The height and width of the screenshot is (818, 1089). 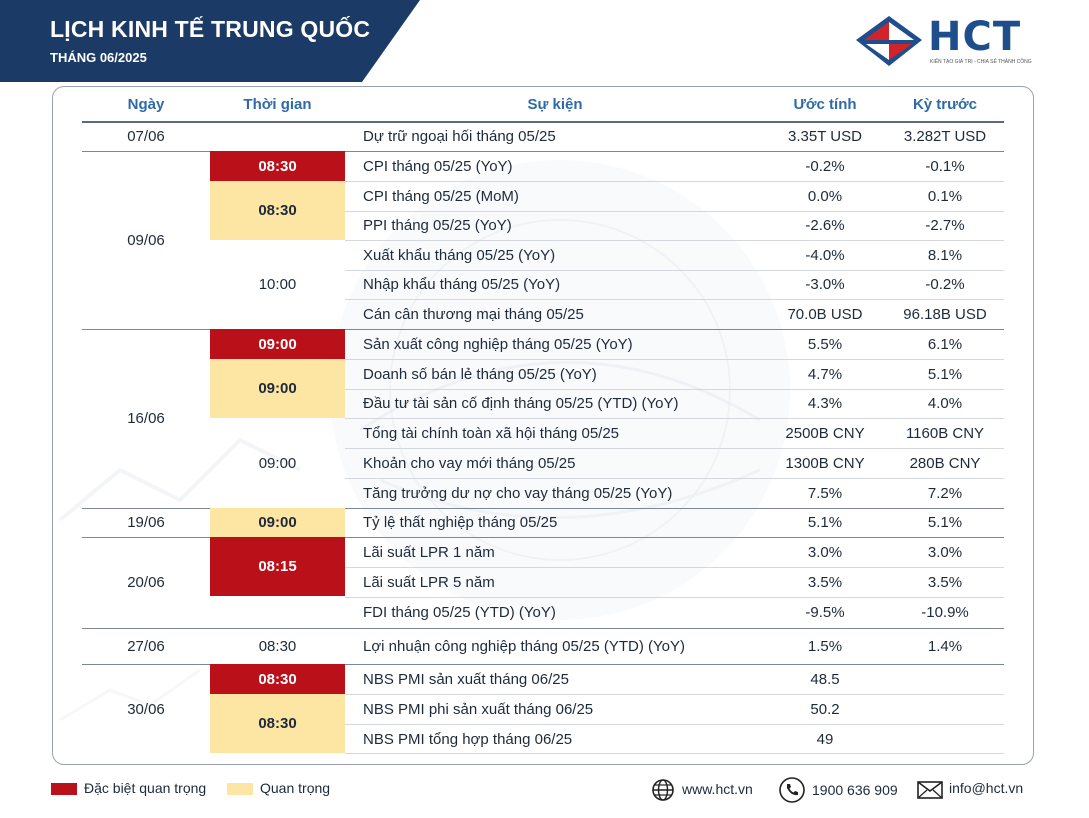 I want to click on column-header-date: Ngày, so click(x=146, y=104).